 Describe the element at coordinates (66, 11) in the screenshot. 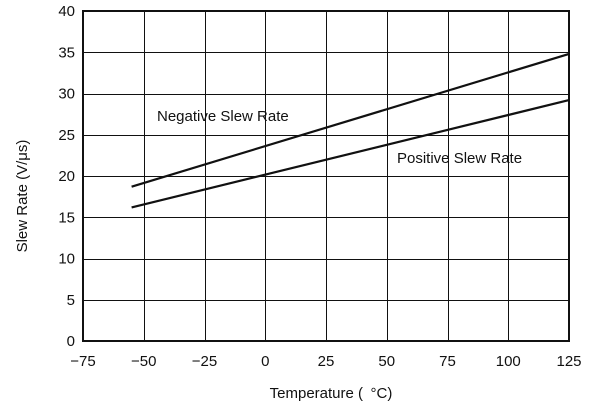

I see `y-tick-label: 40` at that location.